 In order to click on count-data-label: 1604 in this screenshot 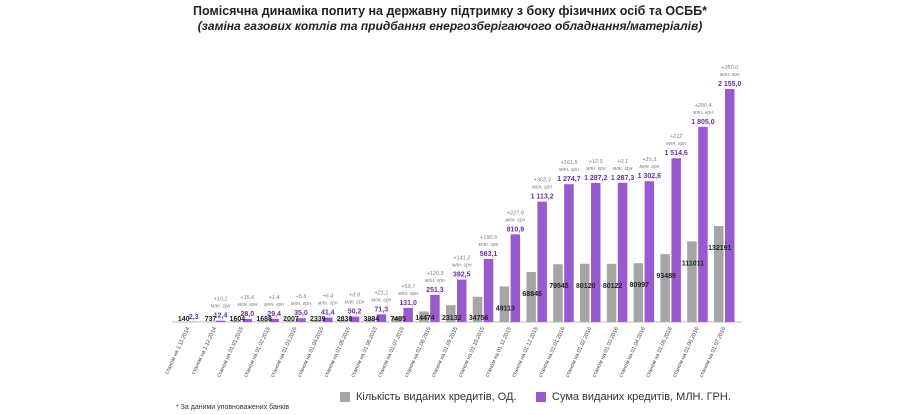, I will do `click(238, 319)`.